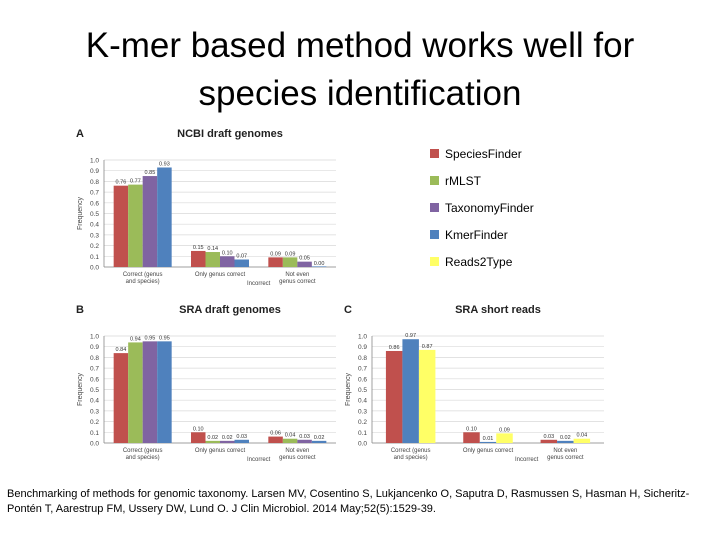 This screenshot has height=540, width=720. I want to click on category-label: and species), so click(411, 458).